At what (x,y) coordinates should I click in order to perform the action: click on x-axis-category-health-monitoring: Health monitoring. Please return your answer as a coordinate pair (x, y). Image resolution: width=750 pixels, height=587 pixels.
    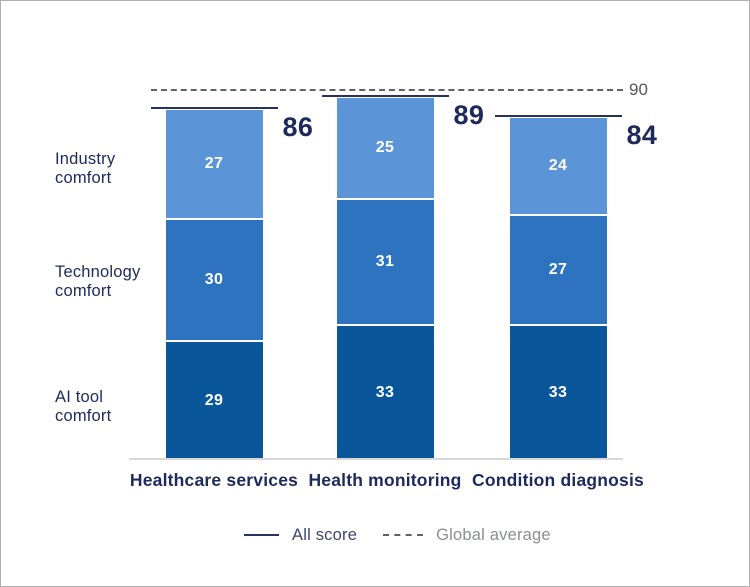
    Looking at the image, I should click on (385, 480).